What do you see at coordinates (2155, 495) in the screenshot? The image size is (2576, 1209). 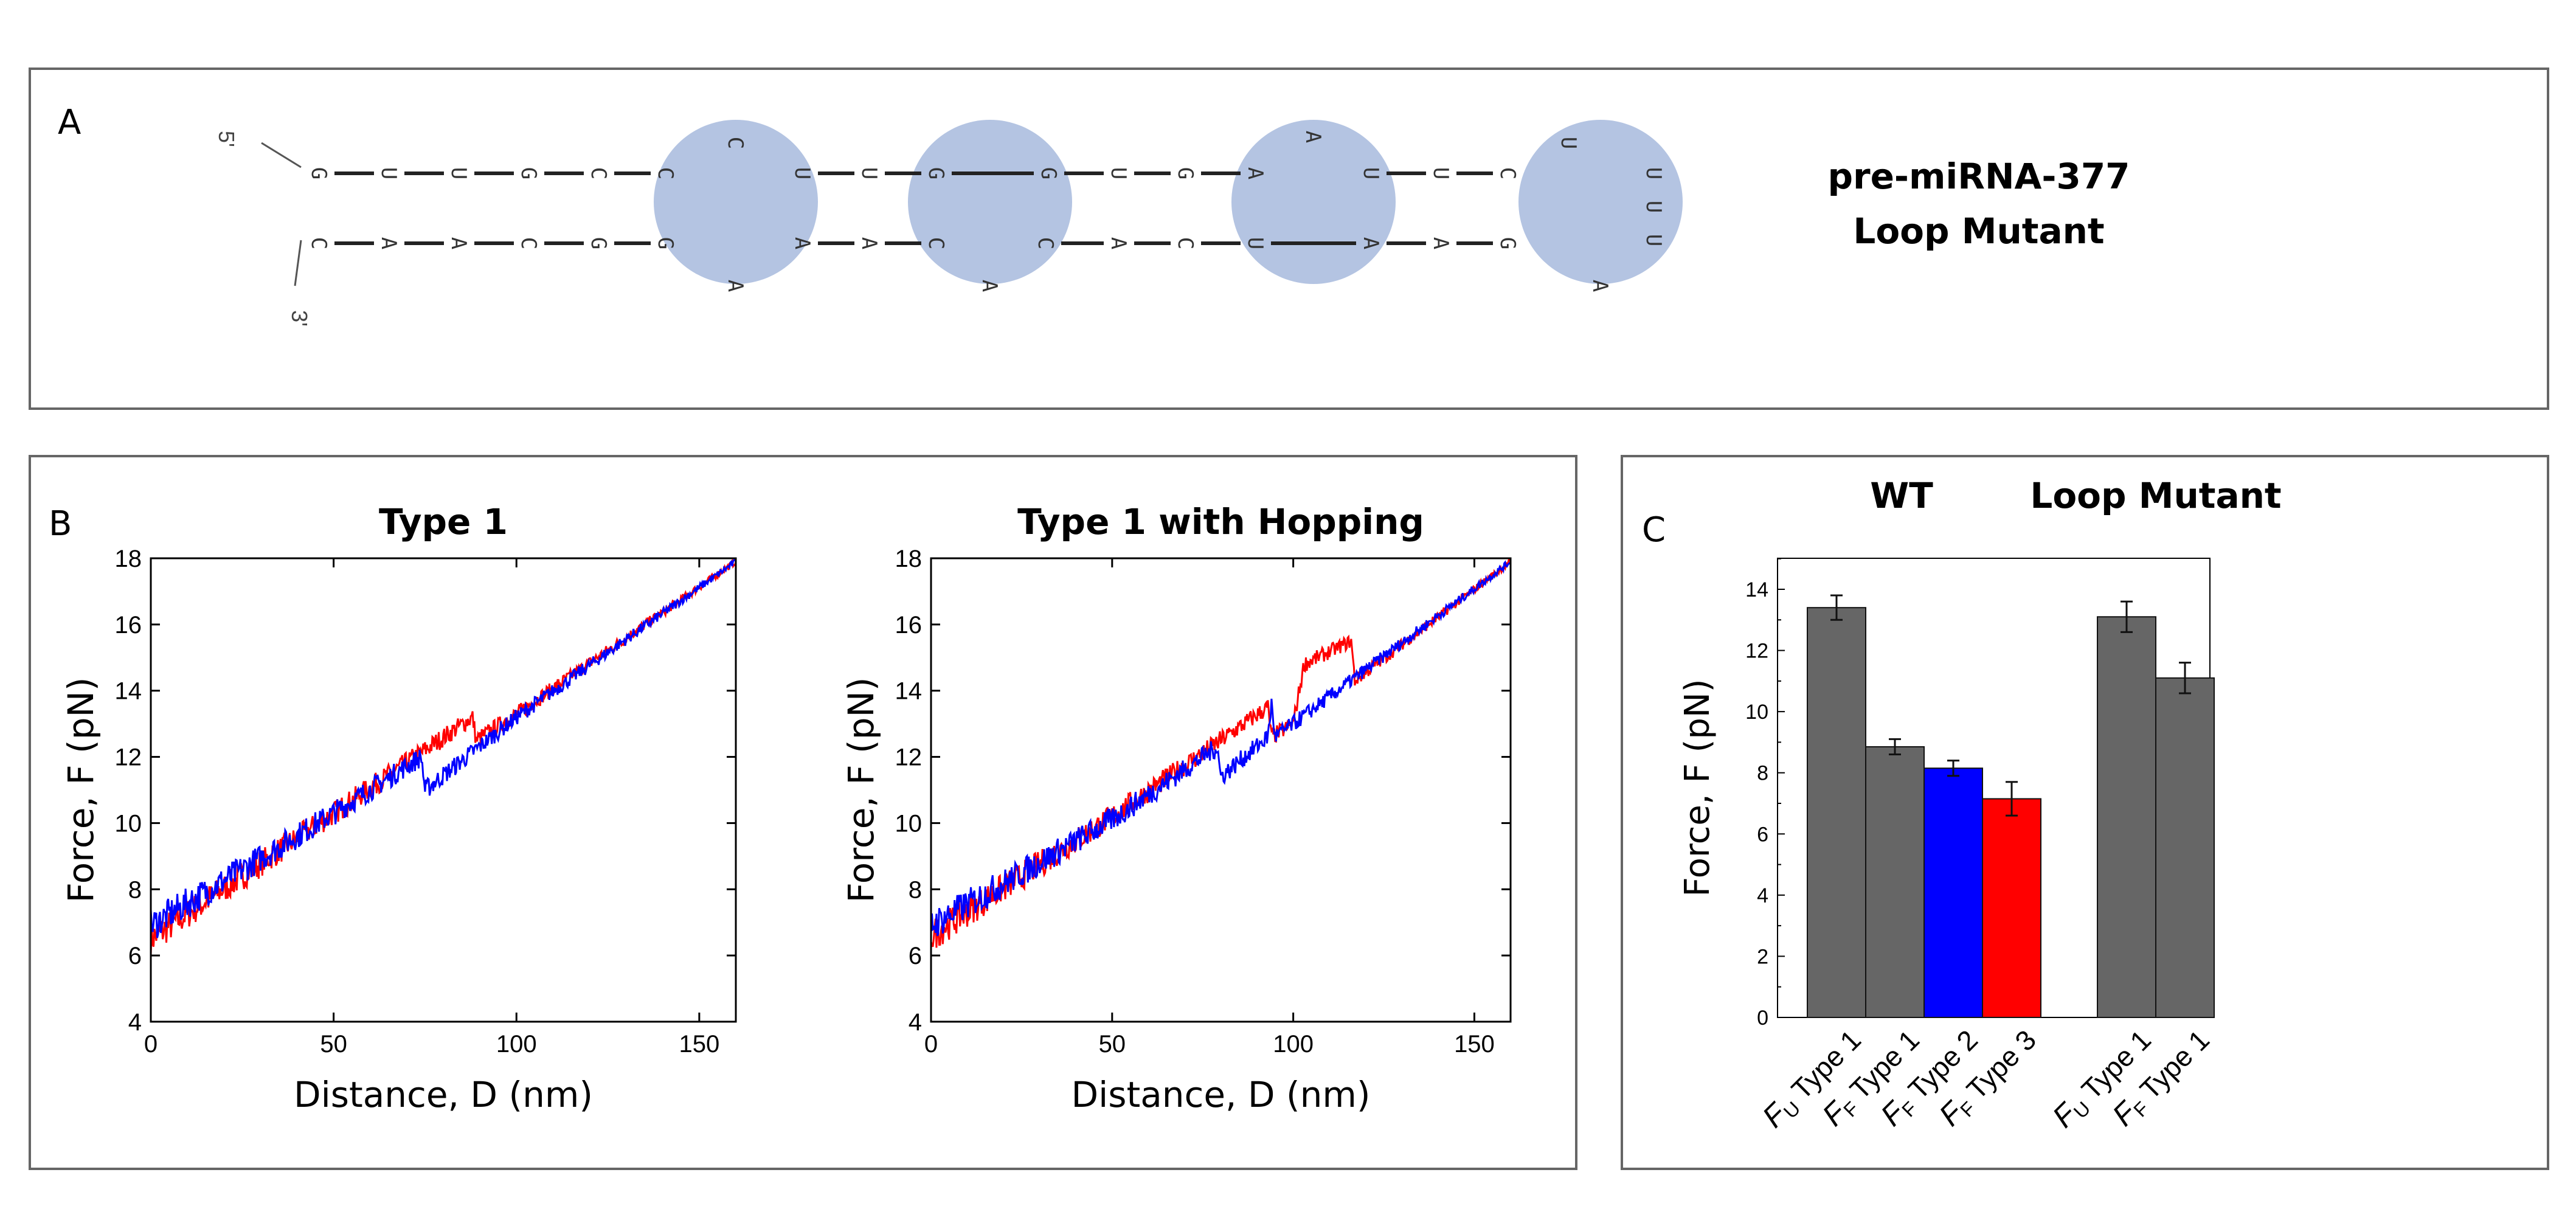 I see `group-label-loop-mutant: Loop Mutant` at bounding box center [2155, 495].